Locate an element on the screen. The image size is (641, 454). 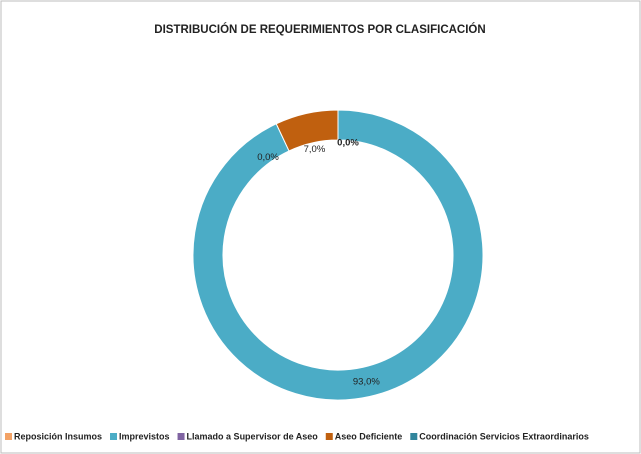
legend-label: Reposición Insumos is located at coordinates (58, 436).